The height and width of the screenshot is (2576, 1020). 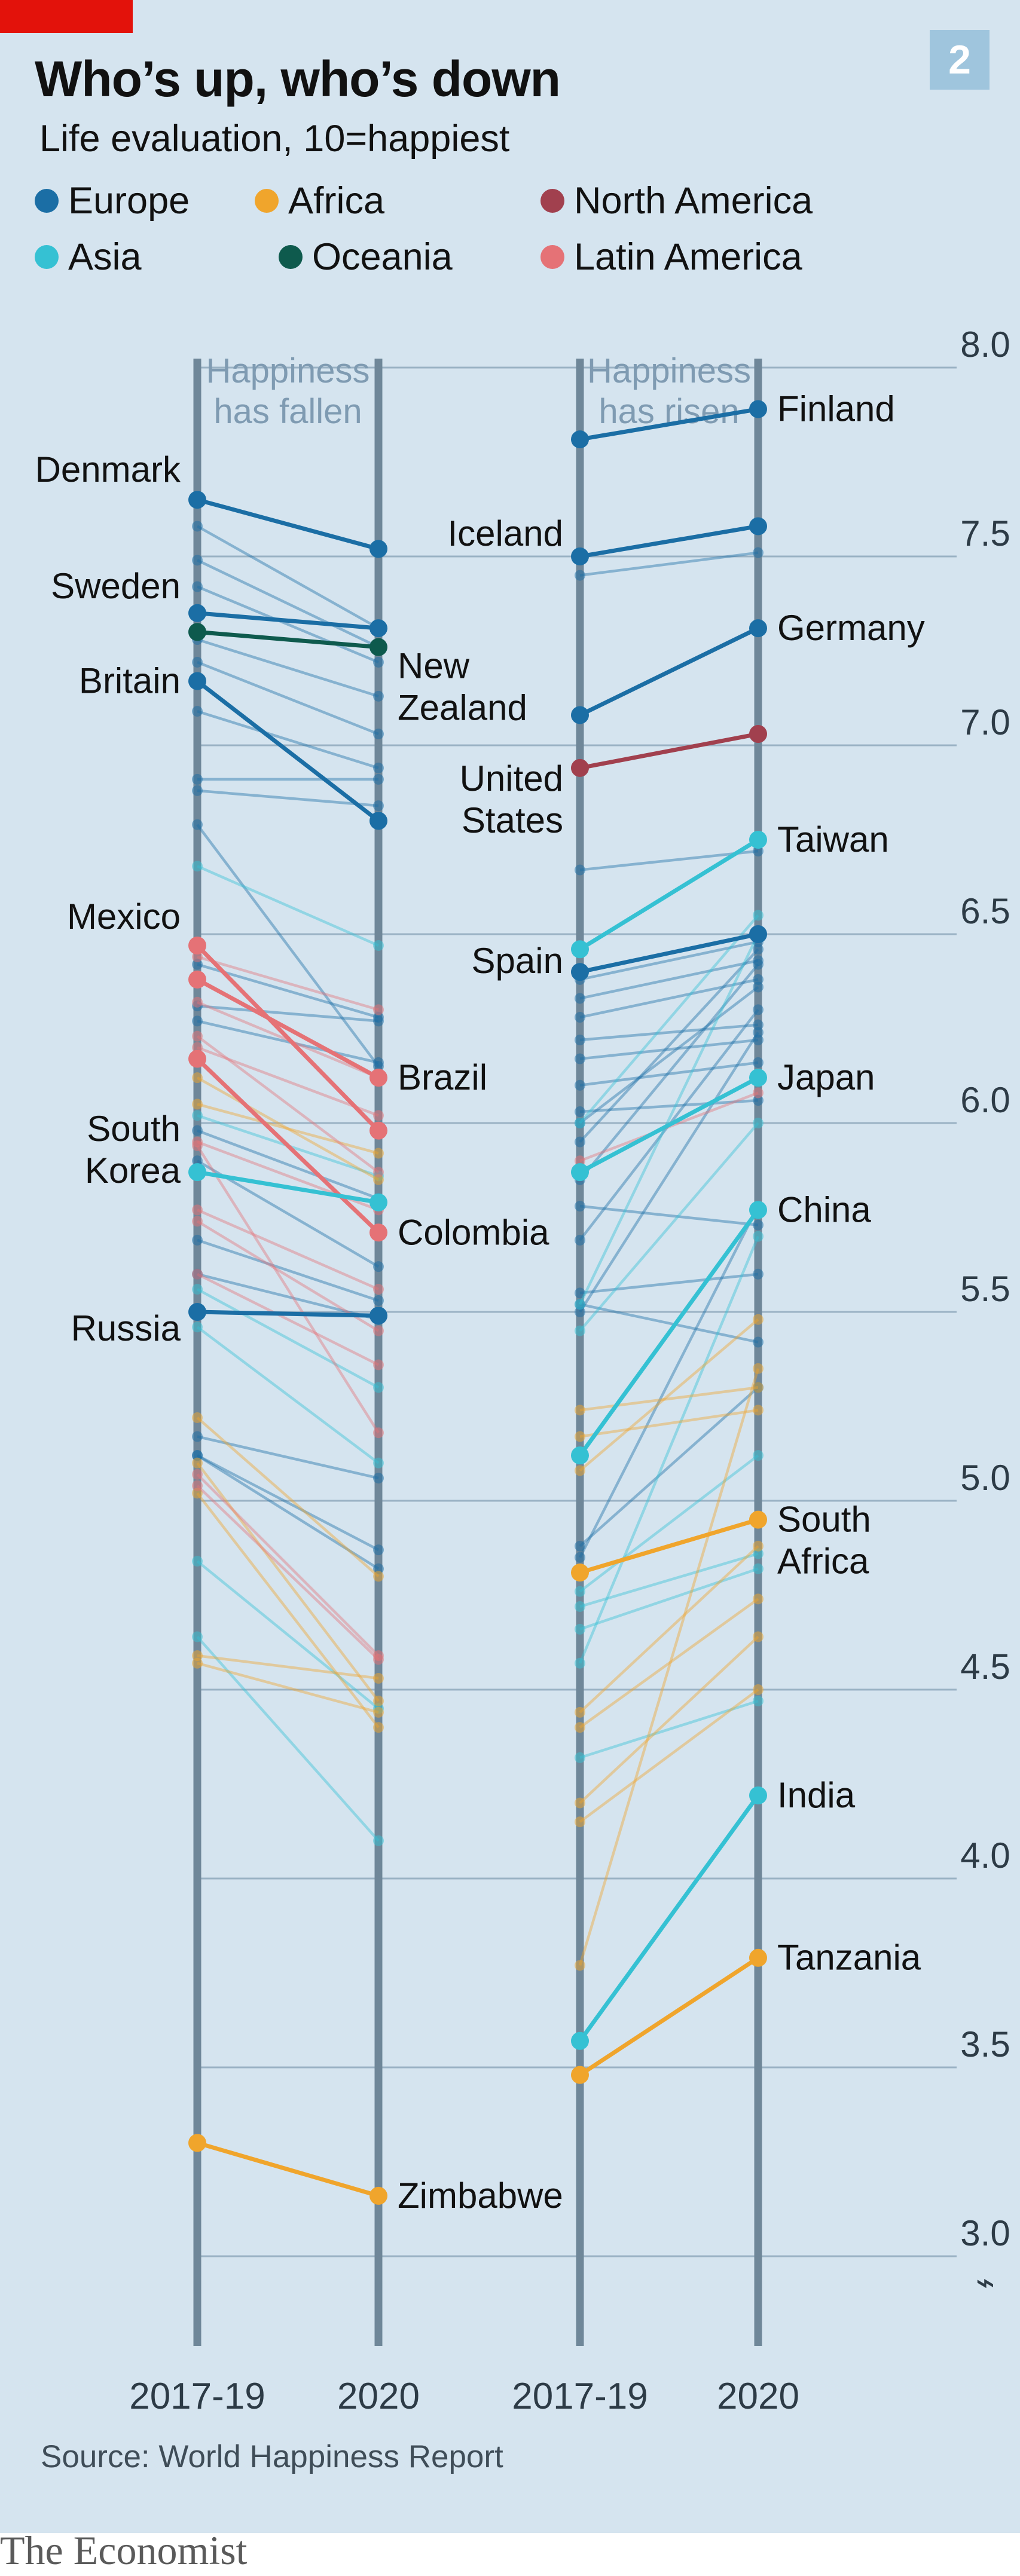 I want to click on y-tick-label: 4.0, so click(x=985, y=1855).